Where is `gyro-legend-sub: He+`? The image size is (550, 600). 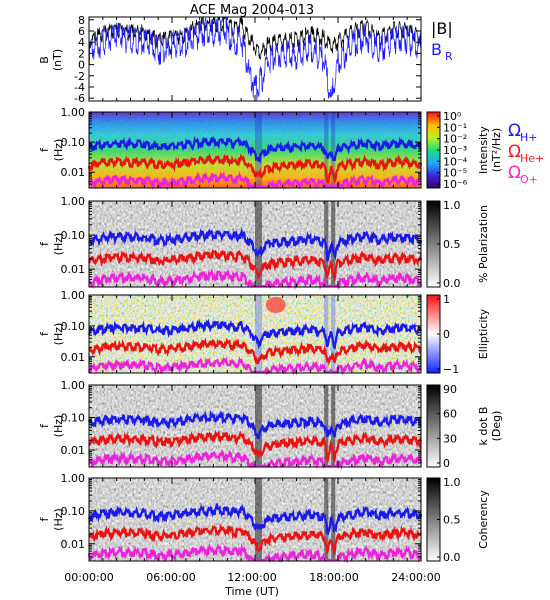
gyro-legend-sub: He+ is located at coordinates (532, 158).